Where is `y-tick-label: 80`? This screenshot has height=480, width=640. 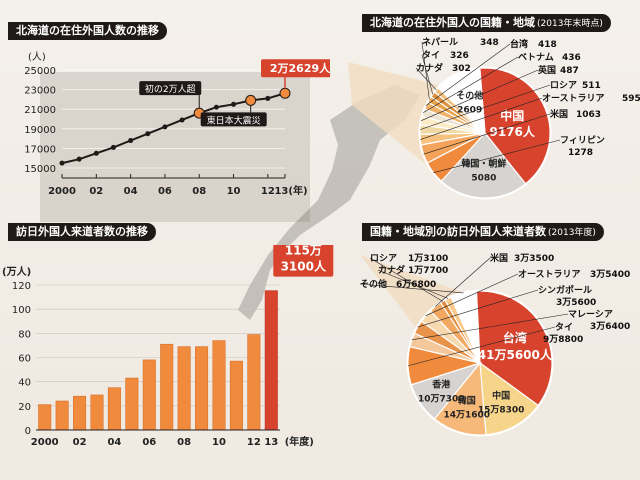 y-tick-label: 80 is located at coordinates (24, 334).